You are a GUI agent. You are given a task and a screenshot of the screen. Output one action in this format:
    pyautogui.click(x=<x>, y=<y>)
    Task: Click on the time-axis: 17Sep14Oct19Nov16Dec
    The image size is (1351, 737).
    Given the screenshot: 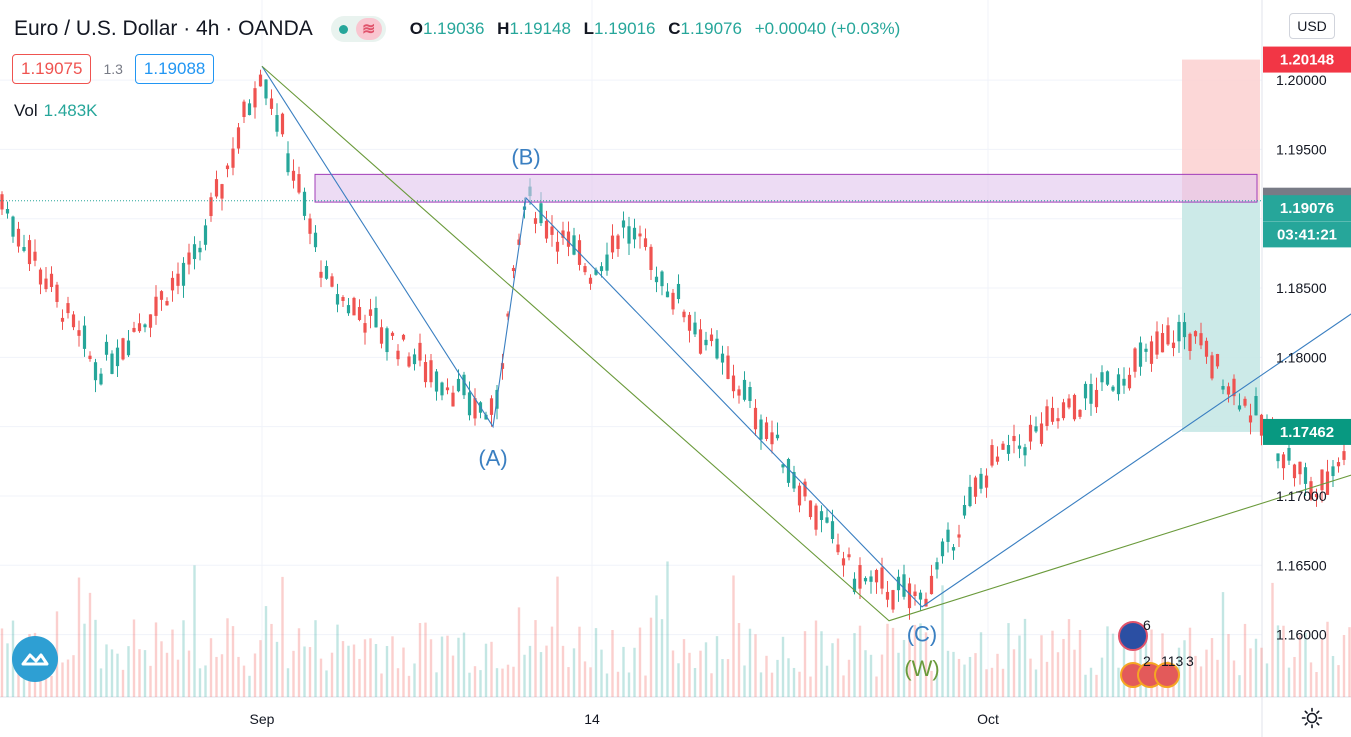 What is the action you would take?
    pyautogui.click(x=624, y=719)
    